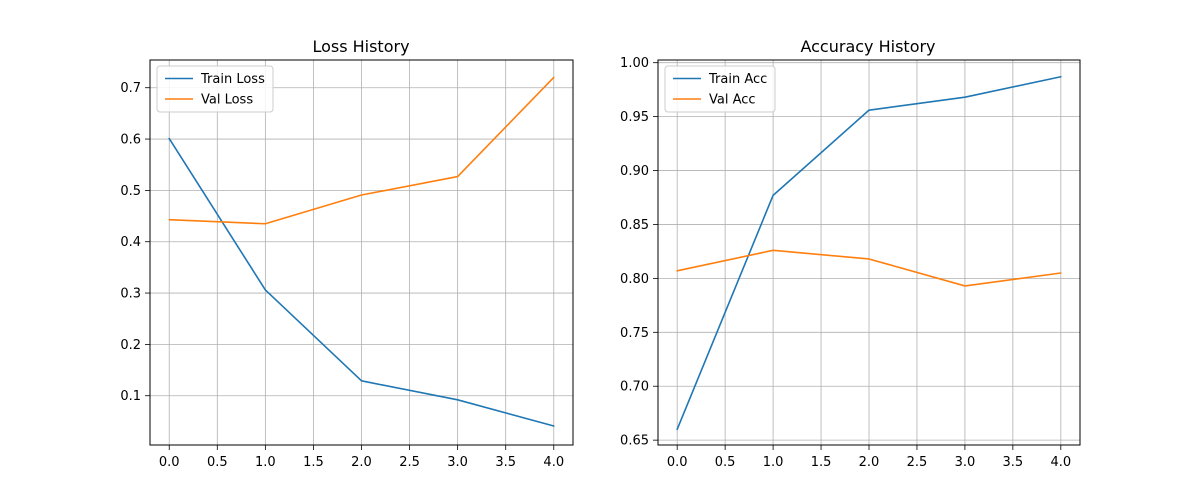 This screenshot has height=500, width=1200. I want to click on y-tick-label: 1.00, so click(634, 63).